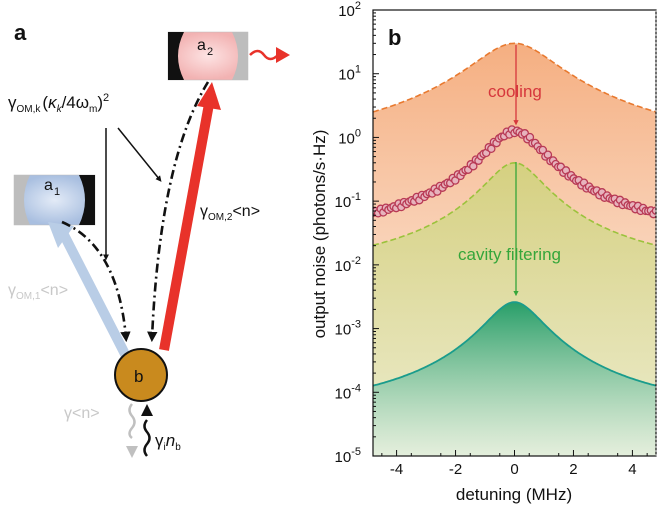  I want to click on damping-arrowhead-icon, so click(132, 452).